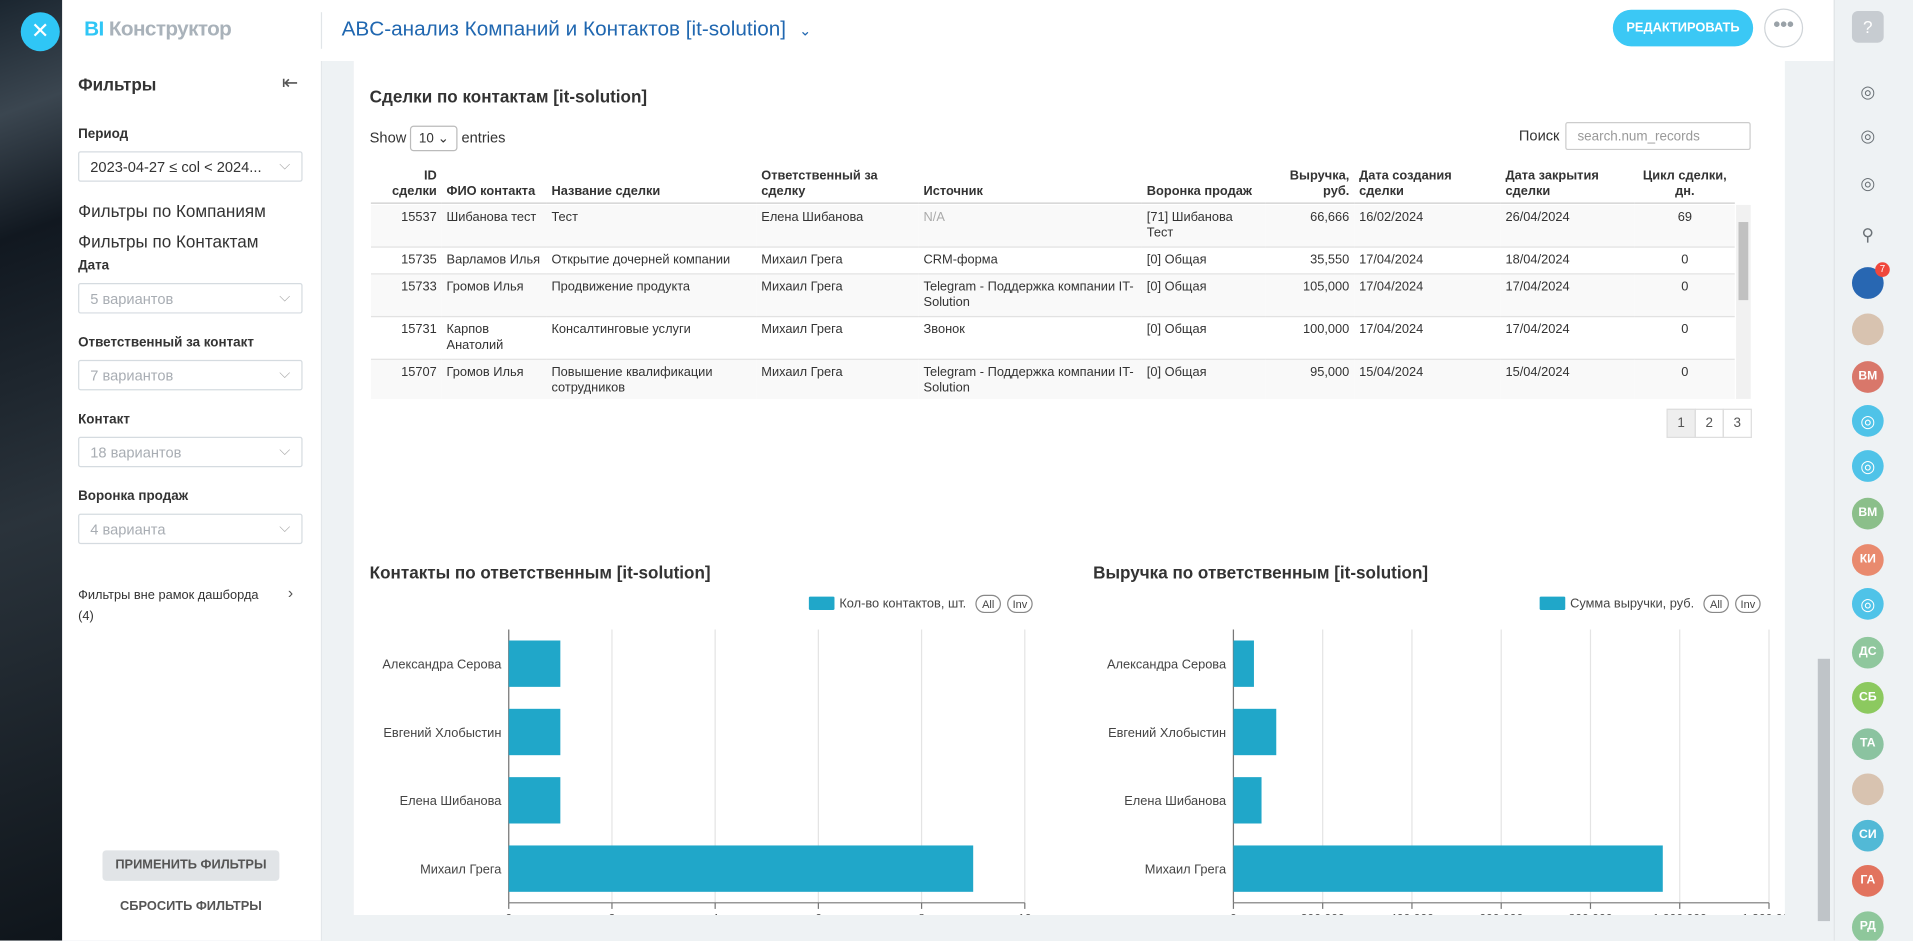 This screenshot has width=1913, height=941. What do you see at coordinates (651, 261) in the screenshot?
I see `table-cell: Открытие дочерней компании` at bounding box center [651, 261].